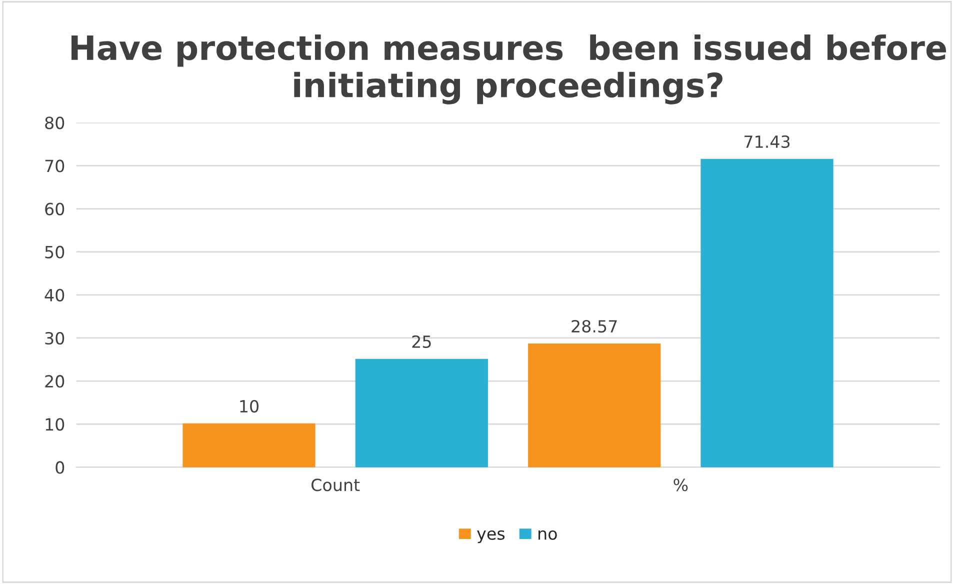 The height and width of the screenshot is (584, 954). What do you see at coordinates (594, 326) in the screenshot?
I see `data-label: 28.57` at bounding box center [594, 326].